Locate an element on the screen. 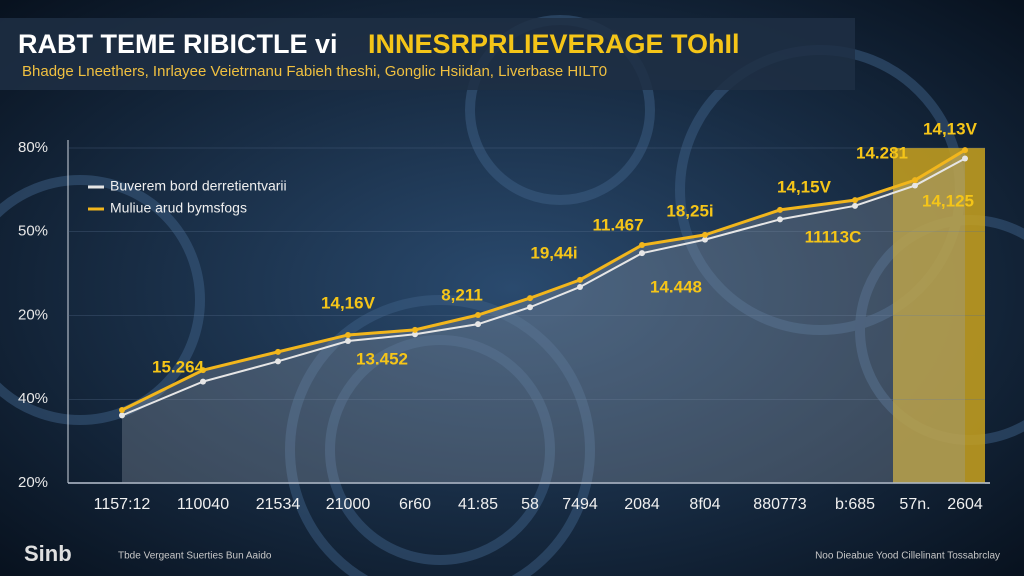 The image size is (1024, 576). annotation: 18,25i is located at coordinates (689, 210).